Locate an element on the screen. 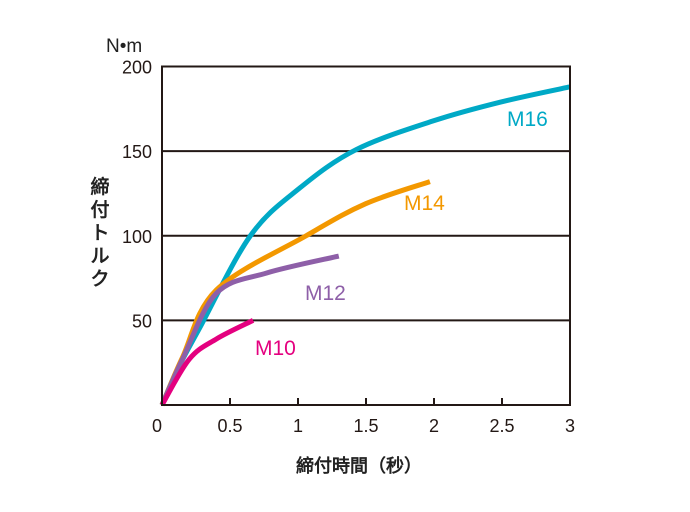  x-tick-label: 0 is located at coordinates (157, 426).